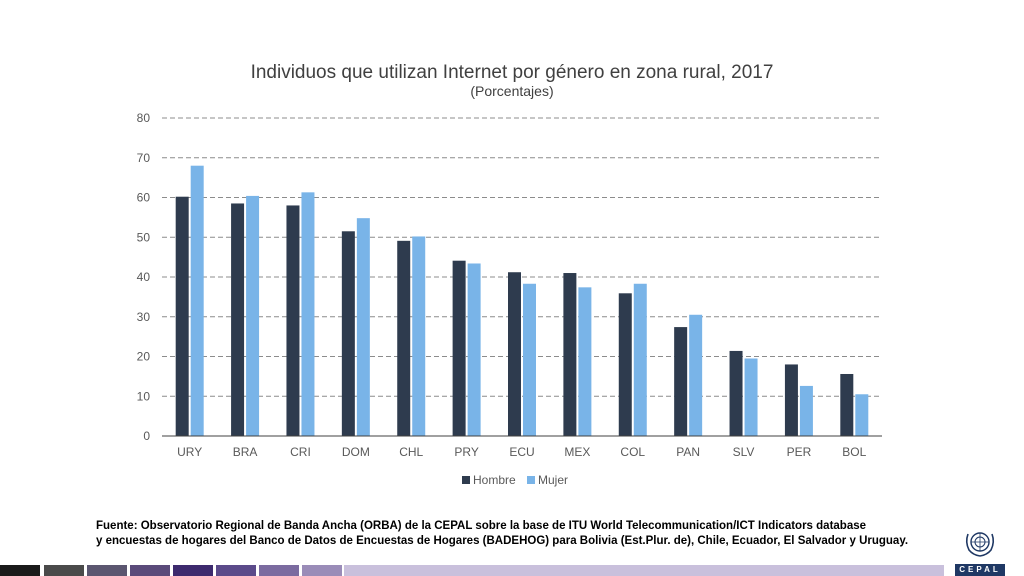 The width and height of the screenshot is (1024, 576). What do you see at coordinates (356, 452) in the screenshot?
I see `x-tick-label: DOM` at bounding box center [356, 452].